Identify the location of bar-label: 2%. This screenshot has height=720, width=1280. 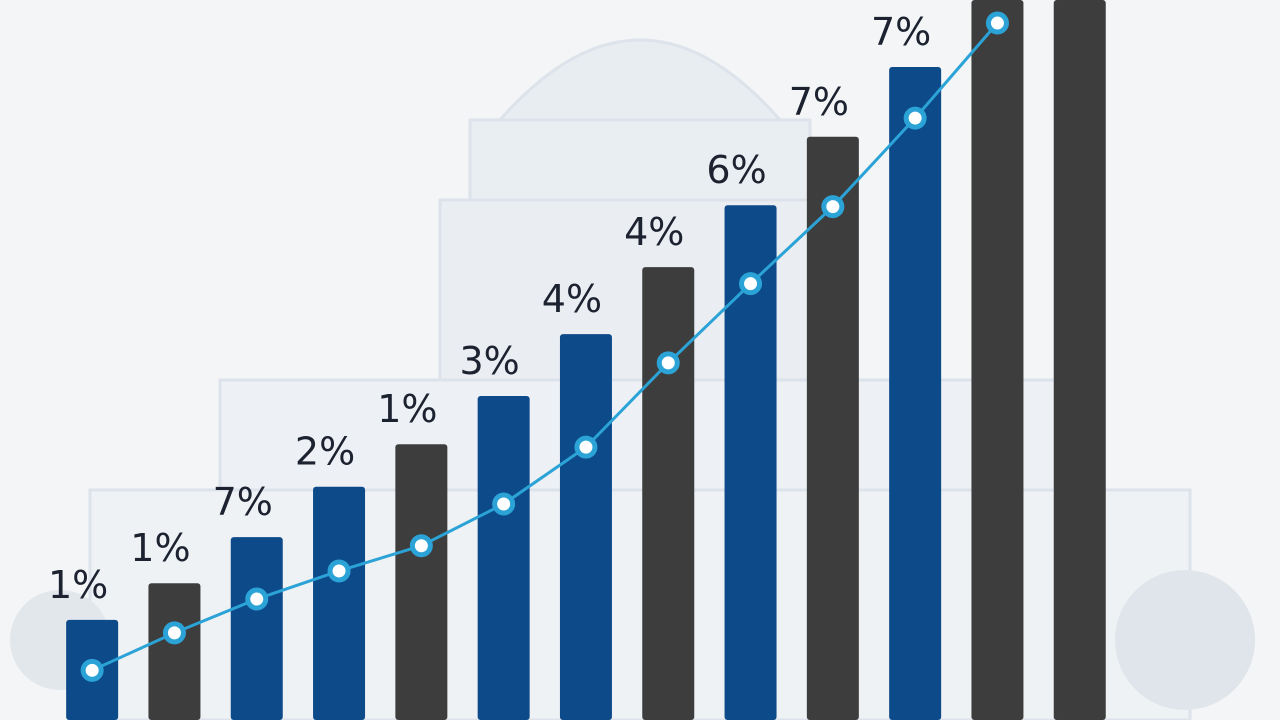
(325, 452).